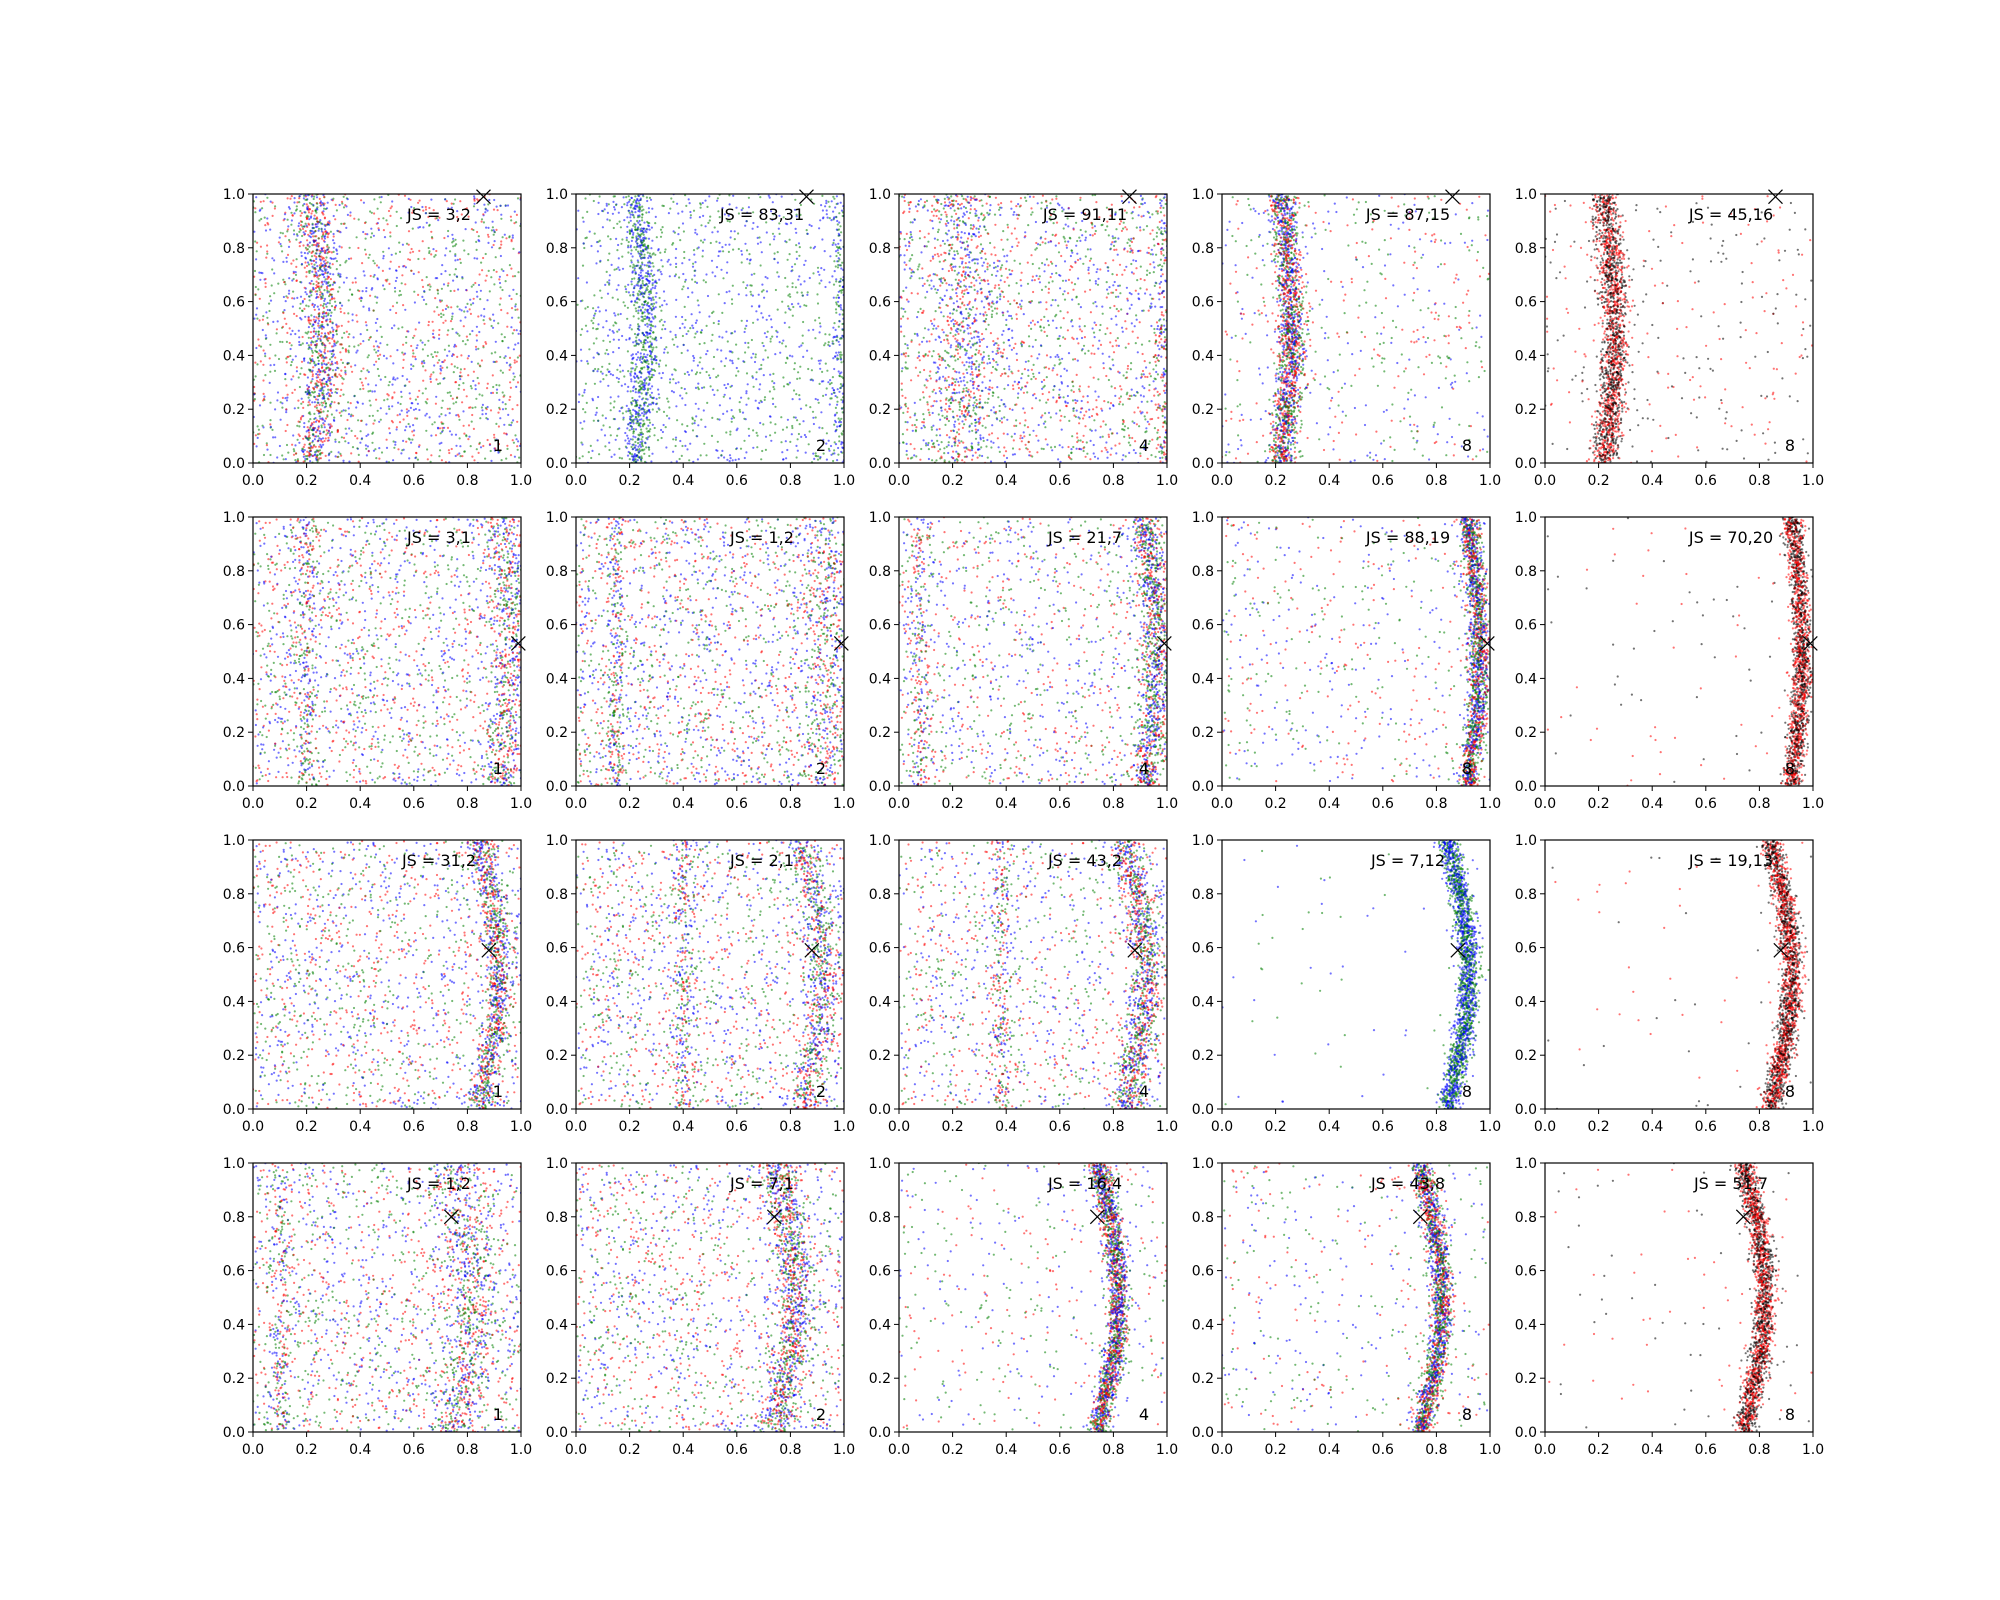 This screenshot has height=1600, width=2000. Describe the element at coordinates (438, 214) in the screenshot. I see `js-annotation: JS = 3,2` at that location.